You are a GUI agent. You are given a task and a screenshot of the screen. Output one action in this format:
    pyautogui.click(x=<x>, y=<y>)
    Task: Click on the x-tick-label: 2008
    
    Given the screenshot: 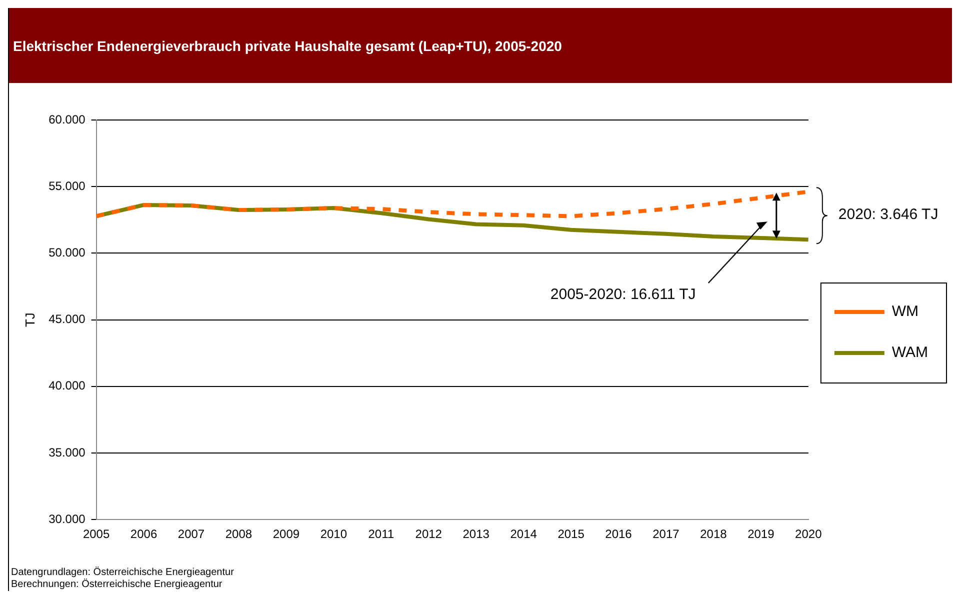 What is the action you would take?
    pyautogui.click(x=238, y=534)
    